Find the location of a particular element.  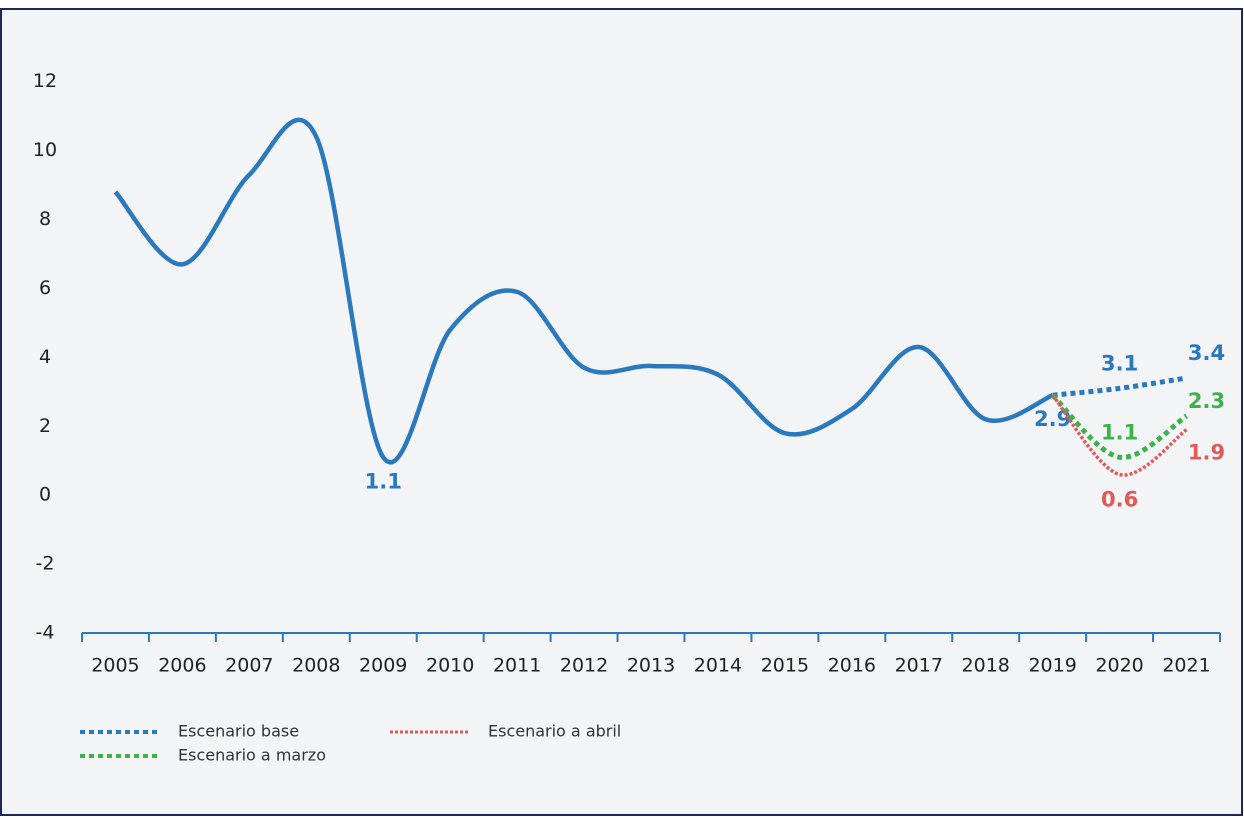

x-tick-label: 2011 is located at coordinates (517, 666).